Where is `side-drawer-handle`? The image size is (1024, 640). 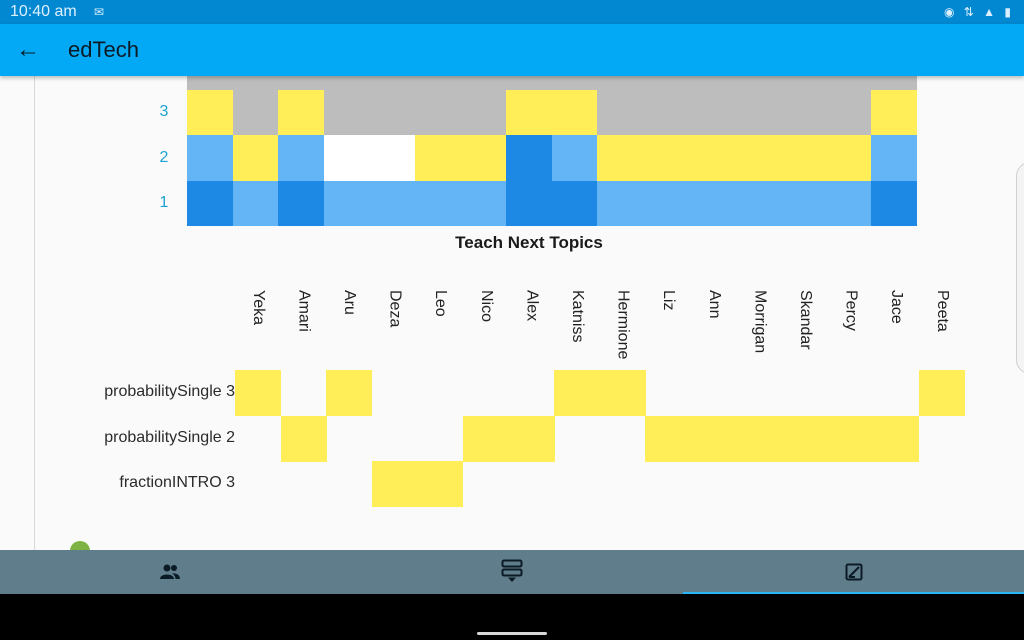
side-drawer-handle is located at coordinates (1020, 268).